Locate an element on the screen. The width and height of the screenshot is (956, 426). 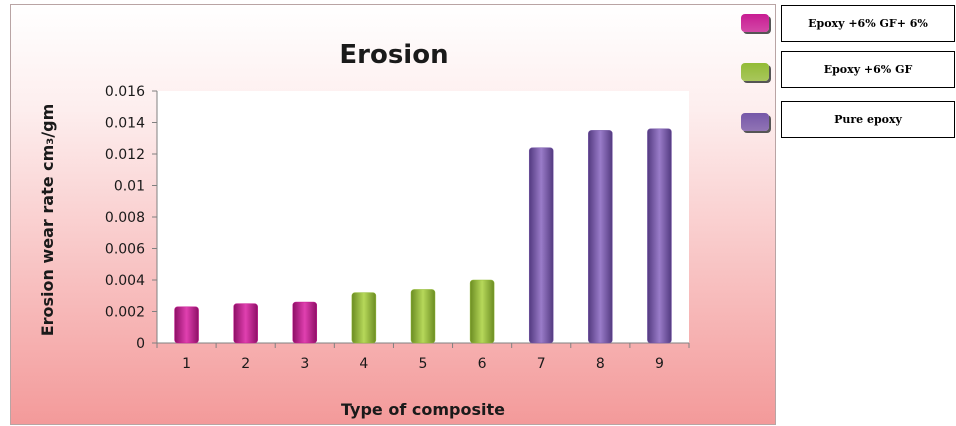
x-tick-label: 3 is located at coordinates (304, 364).